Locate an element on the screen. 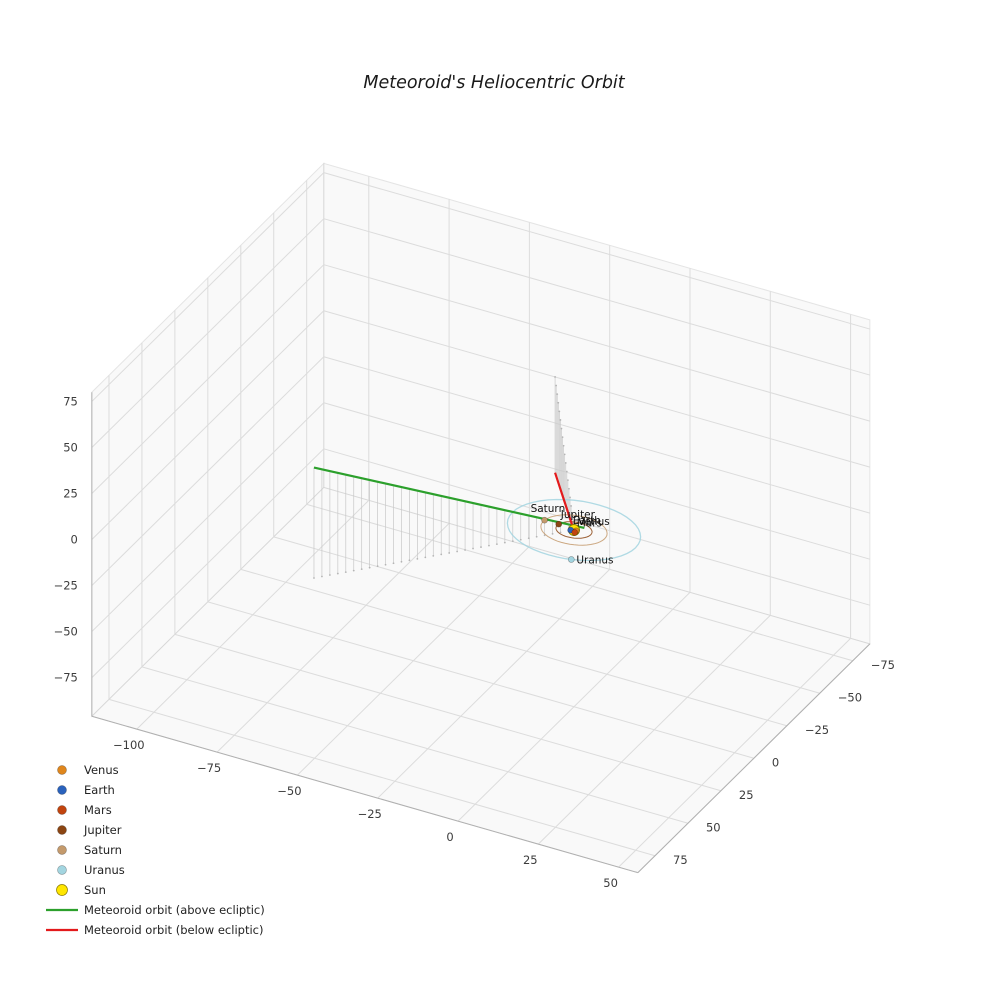  planet-dot-saturn is located at coordinates (544, 520).